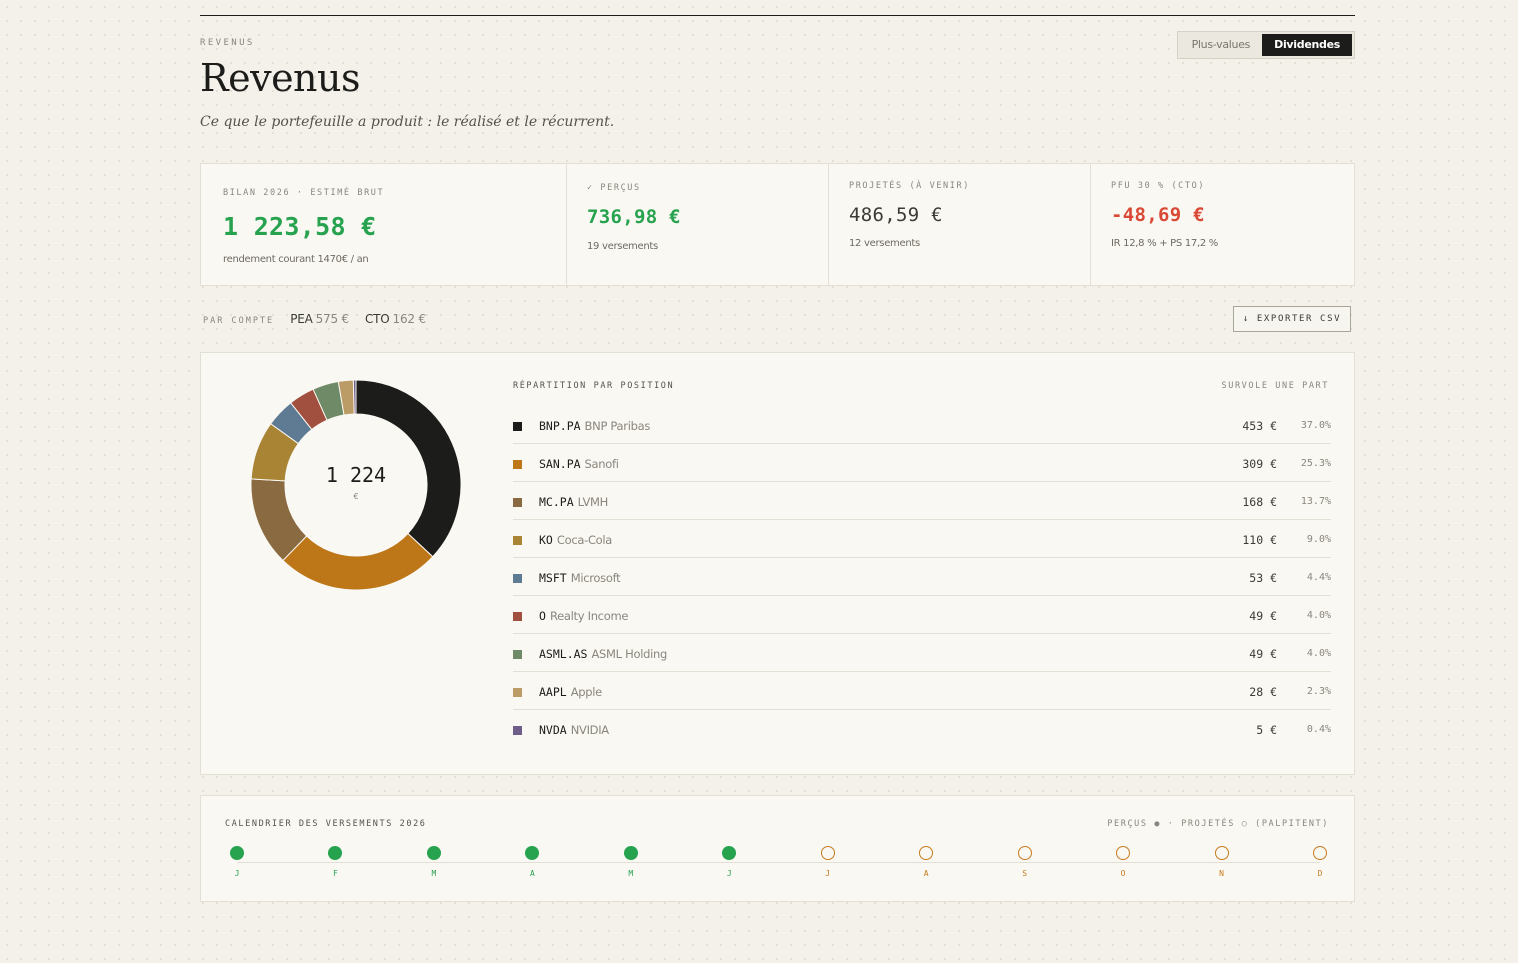  Describe the element at coordinates (1263, 578) in the screenshot. I see `position-amount: 53 €` at that location.